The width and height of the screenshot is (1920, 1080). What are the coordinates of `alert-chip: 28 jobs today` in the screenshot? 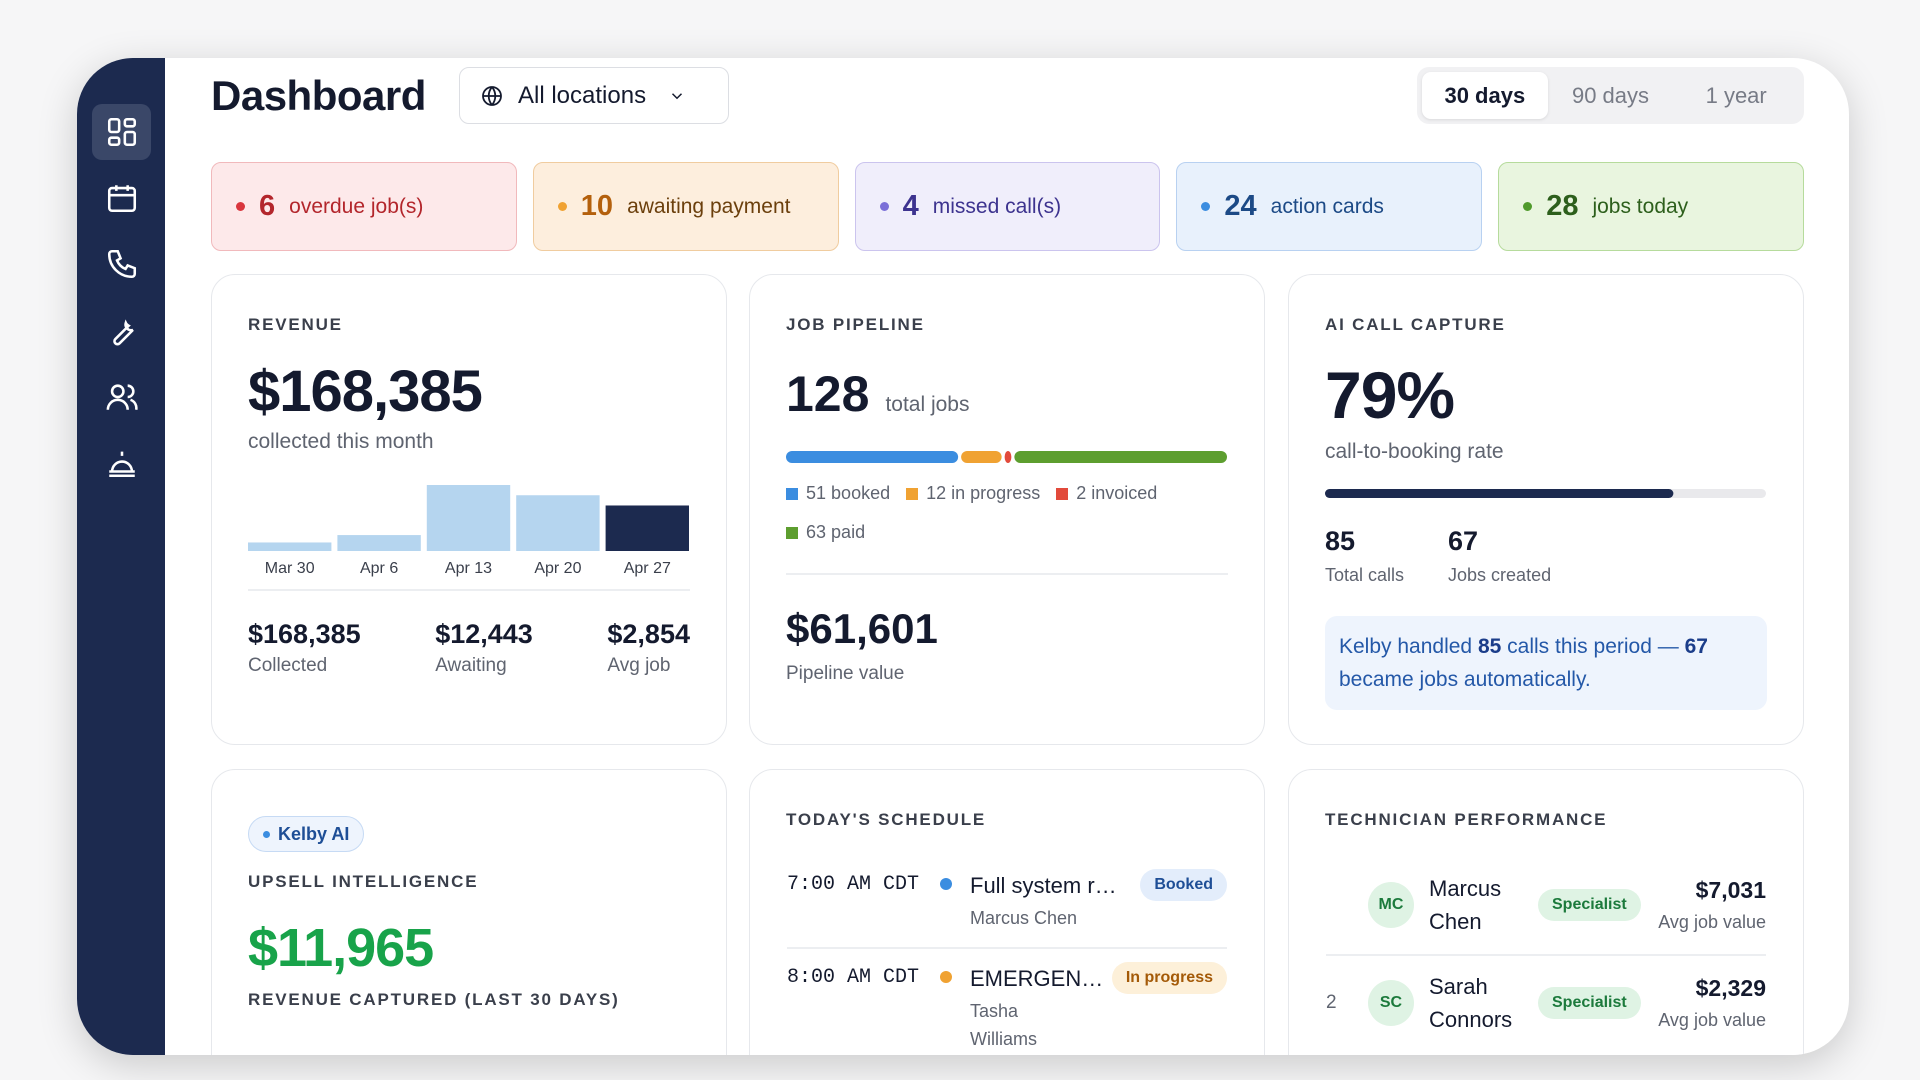 It's located at (1651, 206).